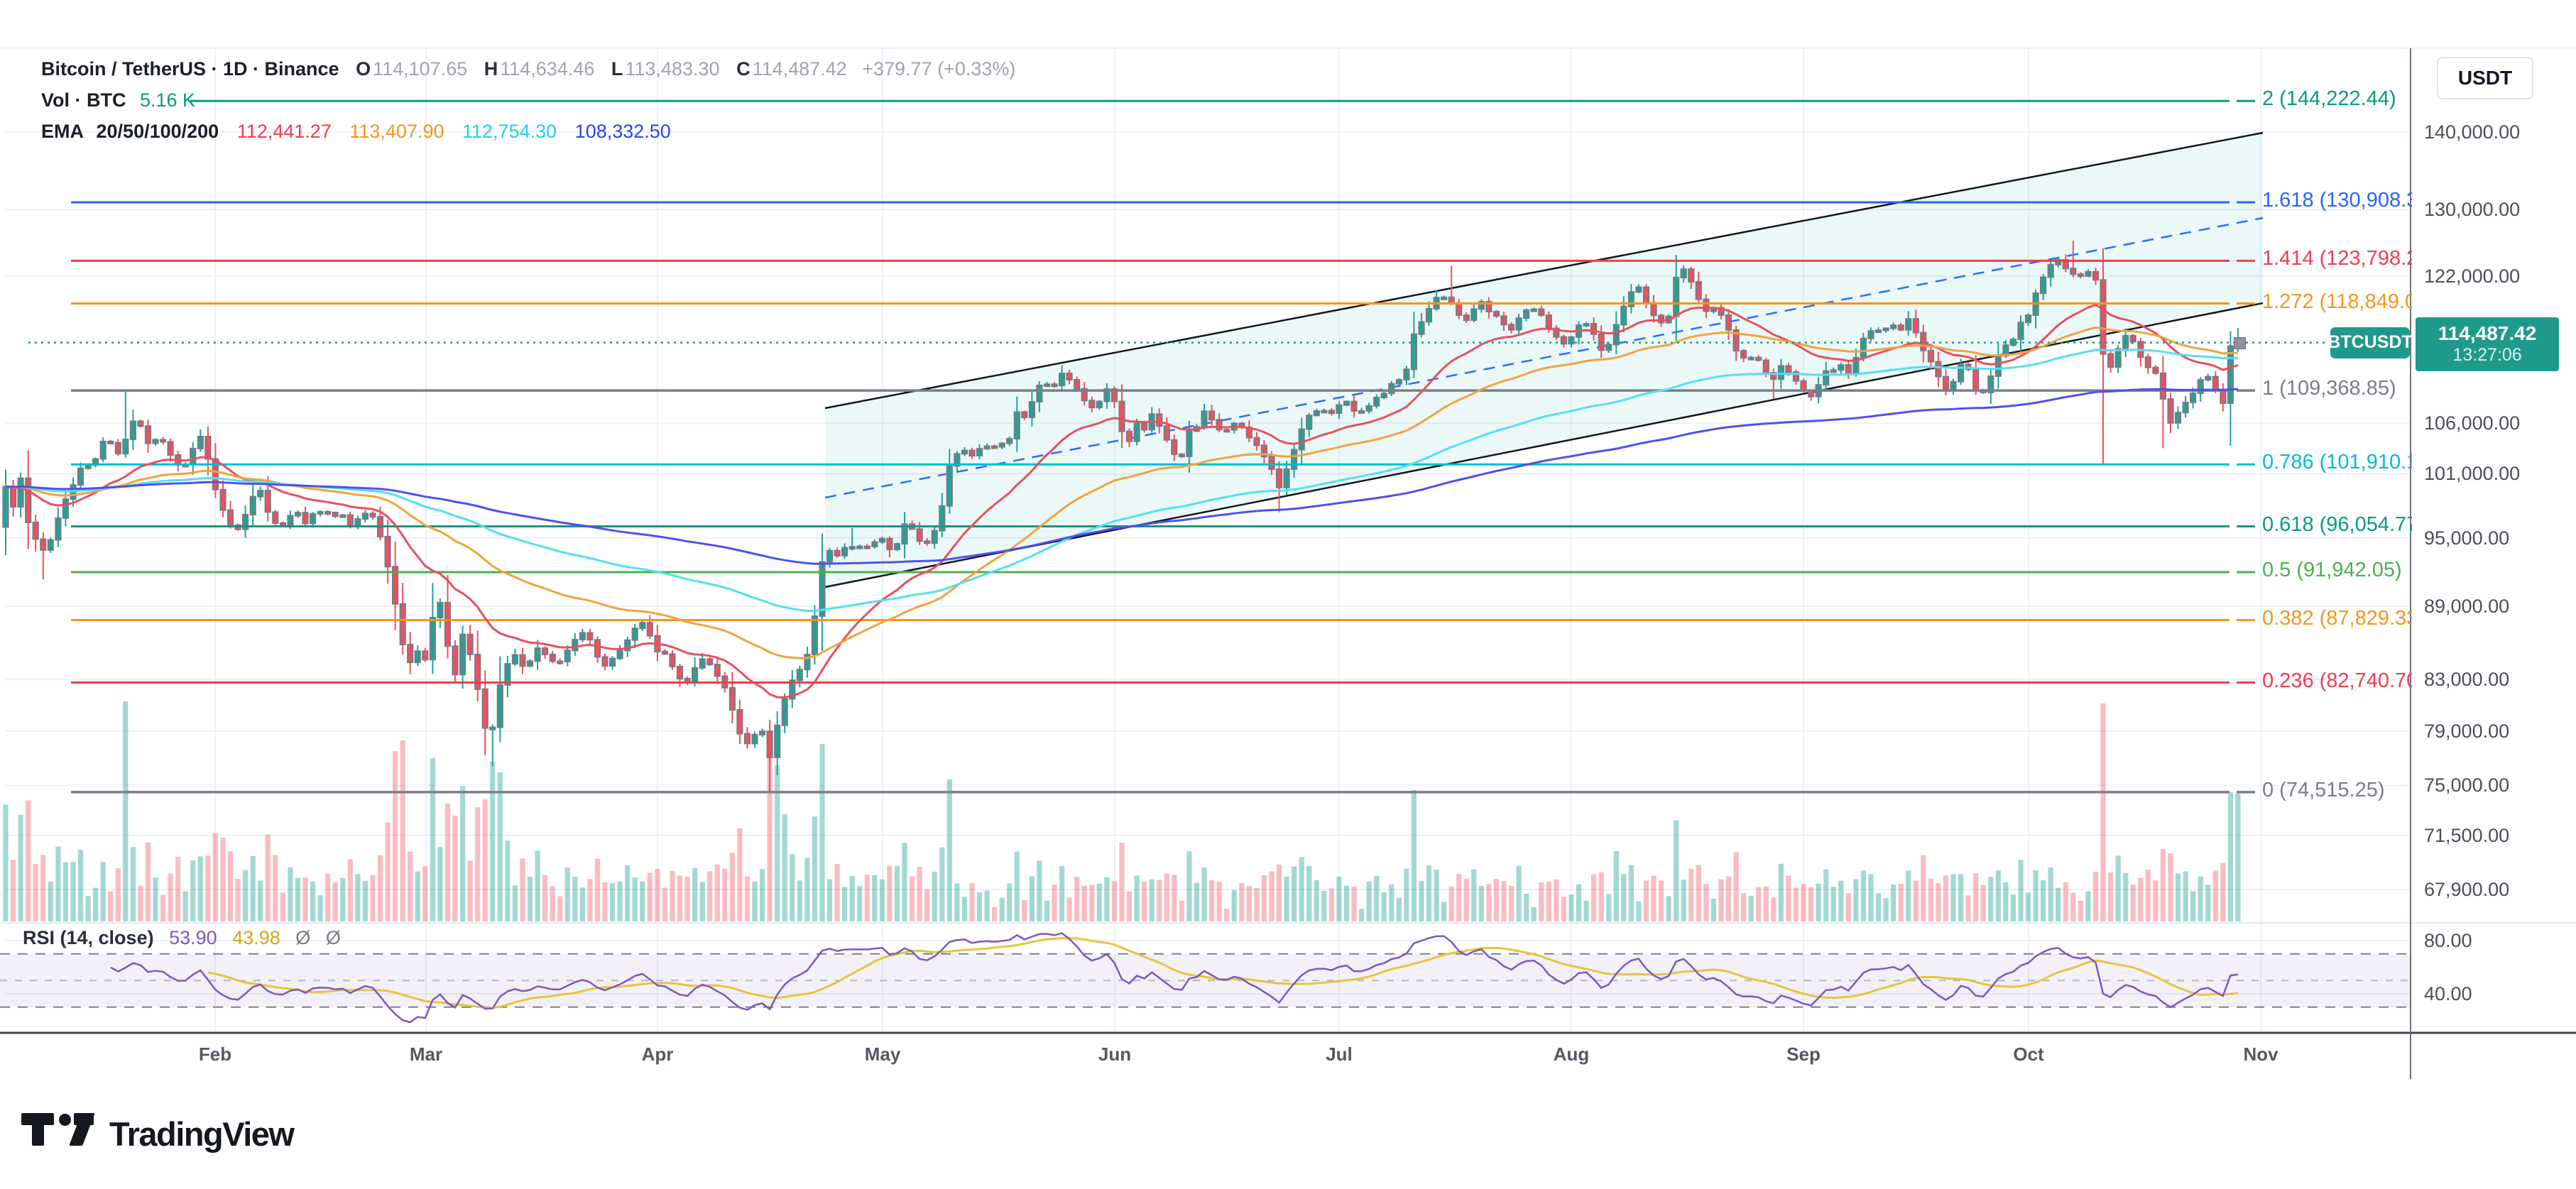  Describe the element at coordinates (939, 69) in the screenshot. I see `change-value: +379.77 (+0.33%)` at that location.